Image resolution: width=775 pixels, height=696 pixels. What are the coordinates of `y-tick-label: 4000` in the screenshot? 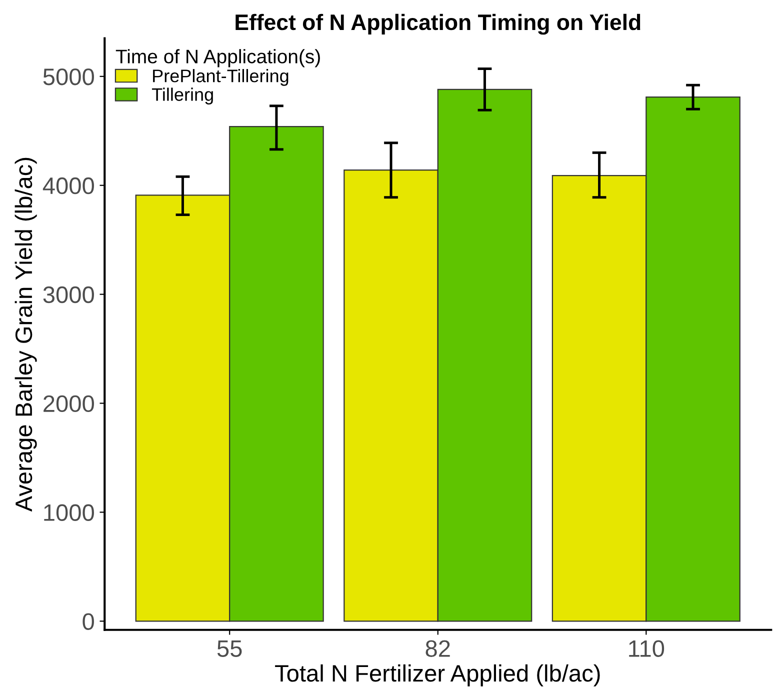 It's located at (68, 185).